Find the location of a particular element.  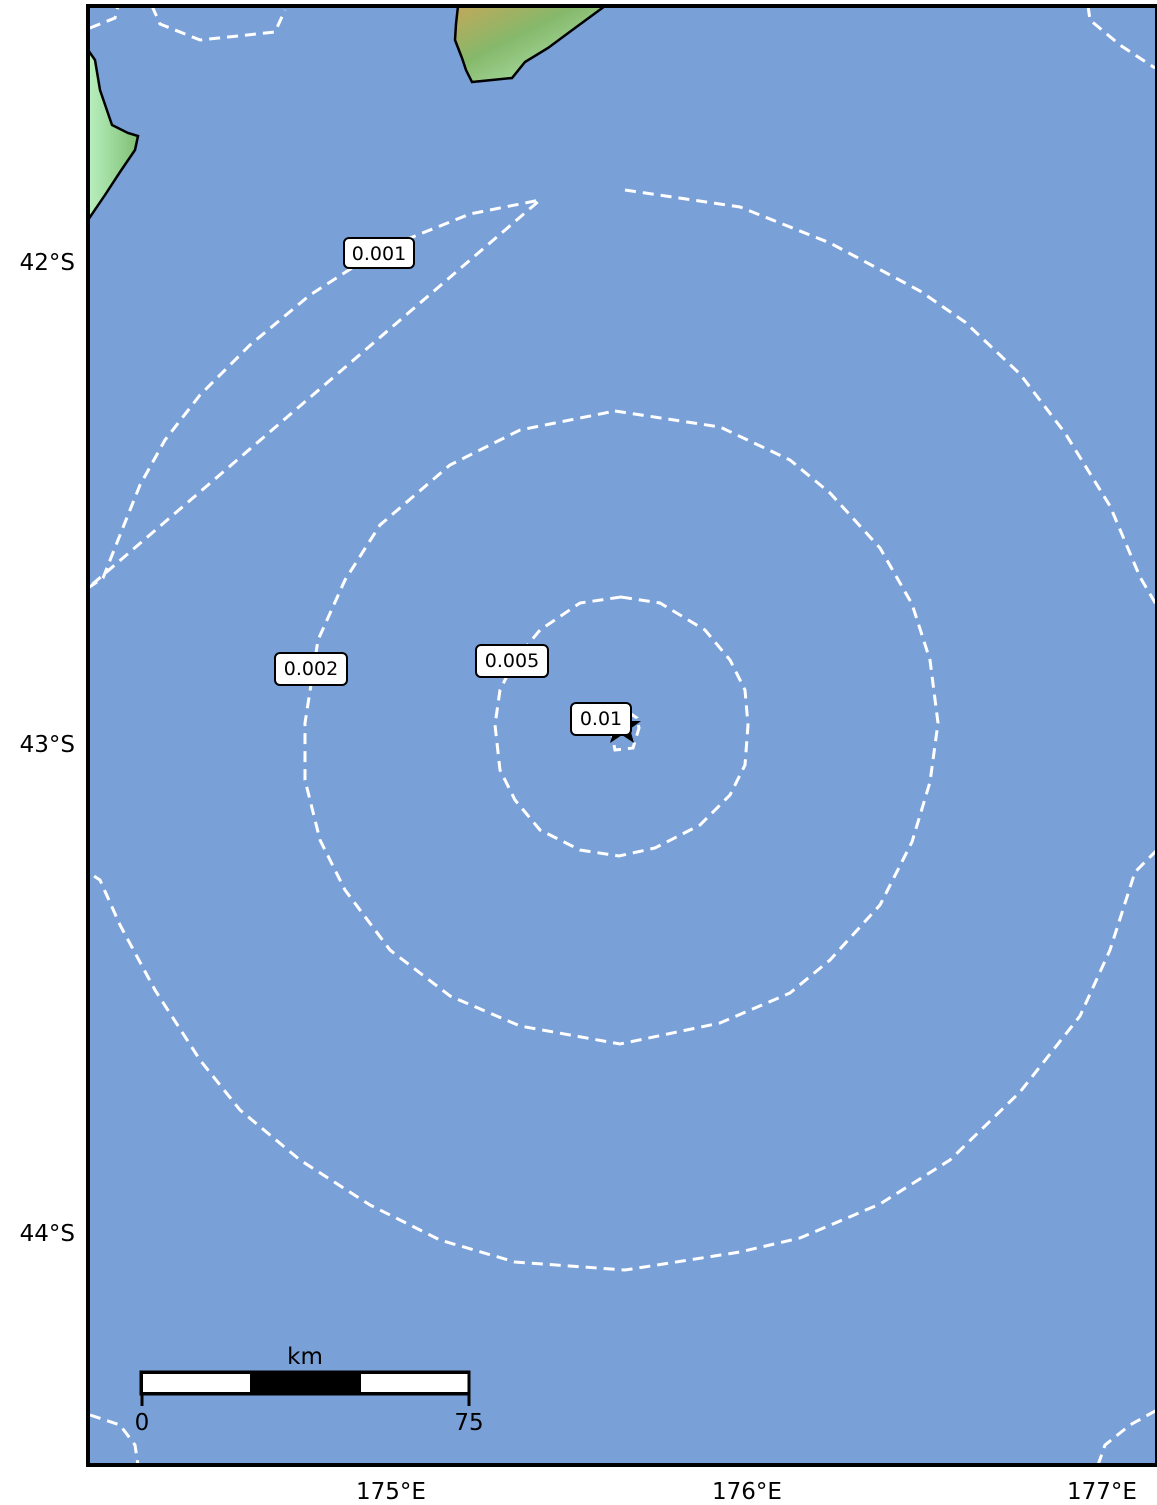

contour-corner-top-left is located at coordinates (188, 24).